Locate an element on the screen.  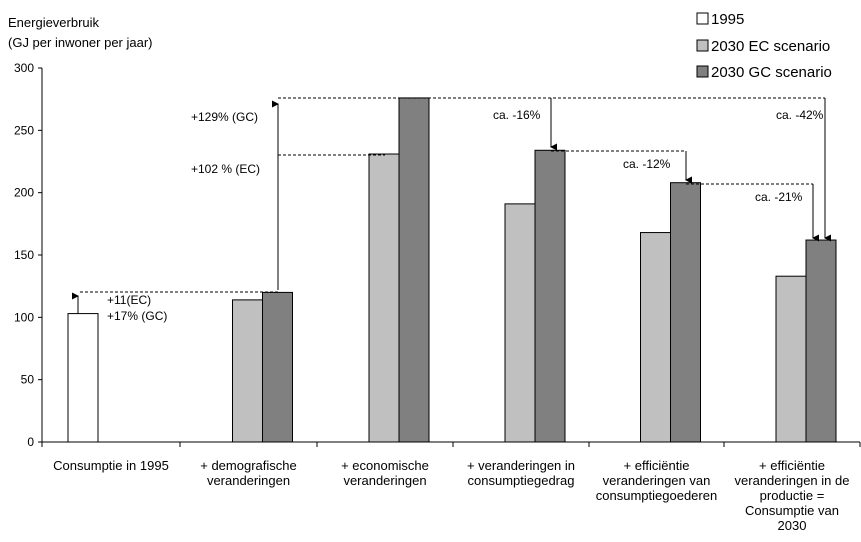
annotation-minus-21: ca. -21% is located at coordinates (779, 197).